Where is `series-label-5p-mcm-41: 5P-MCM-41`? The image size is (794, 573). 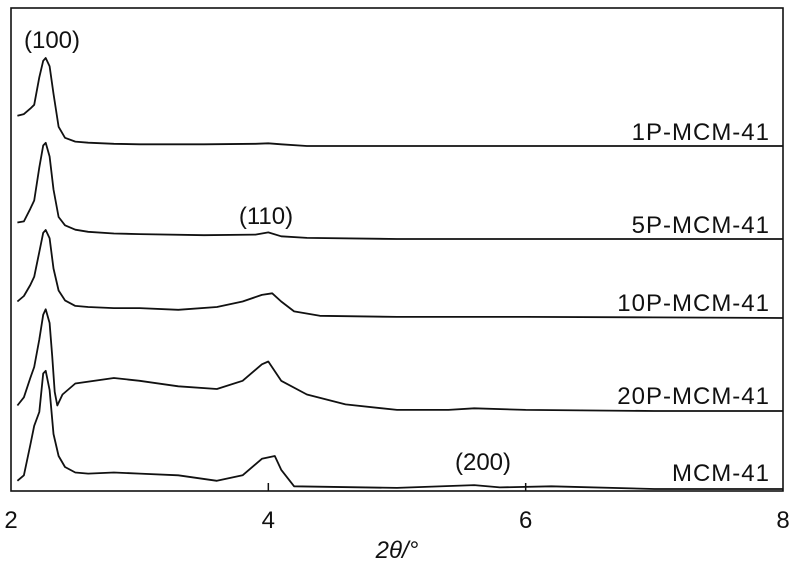
series-label-5p-mcm-41: 5P-MCM-41 is located at coordinates (701, 225).